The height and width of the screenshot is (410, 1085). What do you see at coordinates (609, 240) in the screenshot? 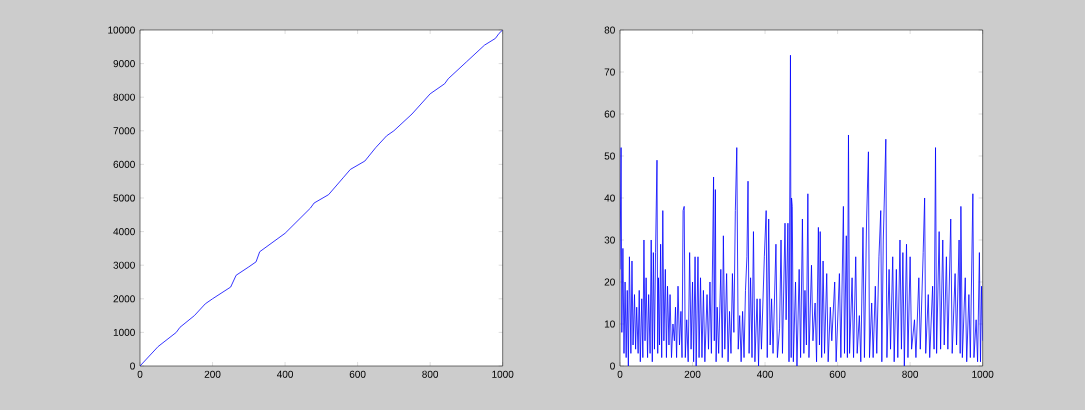
I see `y-tick-label: 30` at bounding box center [609, 240].